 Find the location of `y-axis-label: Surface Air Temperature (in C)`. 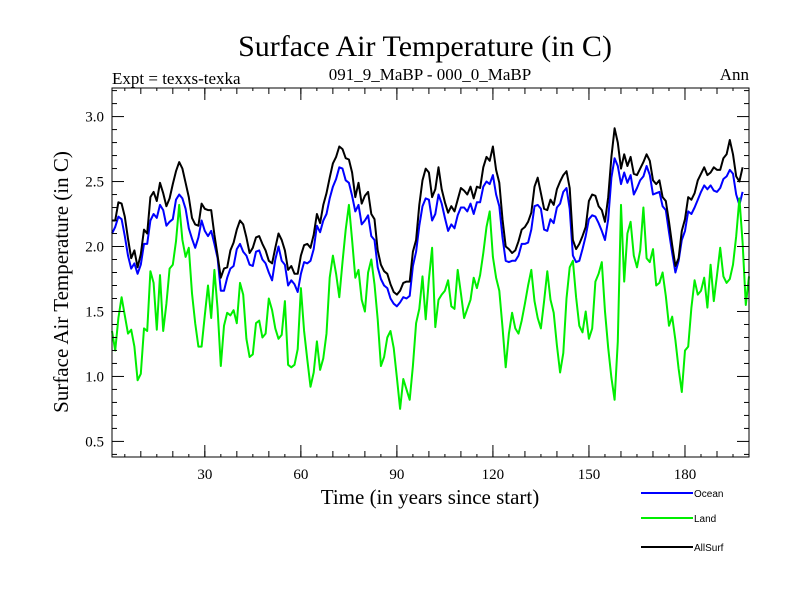

y-axis-label: Surface Air Temperature (in C) is located at coordinates (61, 282).